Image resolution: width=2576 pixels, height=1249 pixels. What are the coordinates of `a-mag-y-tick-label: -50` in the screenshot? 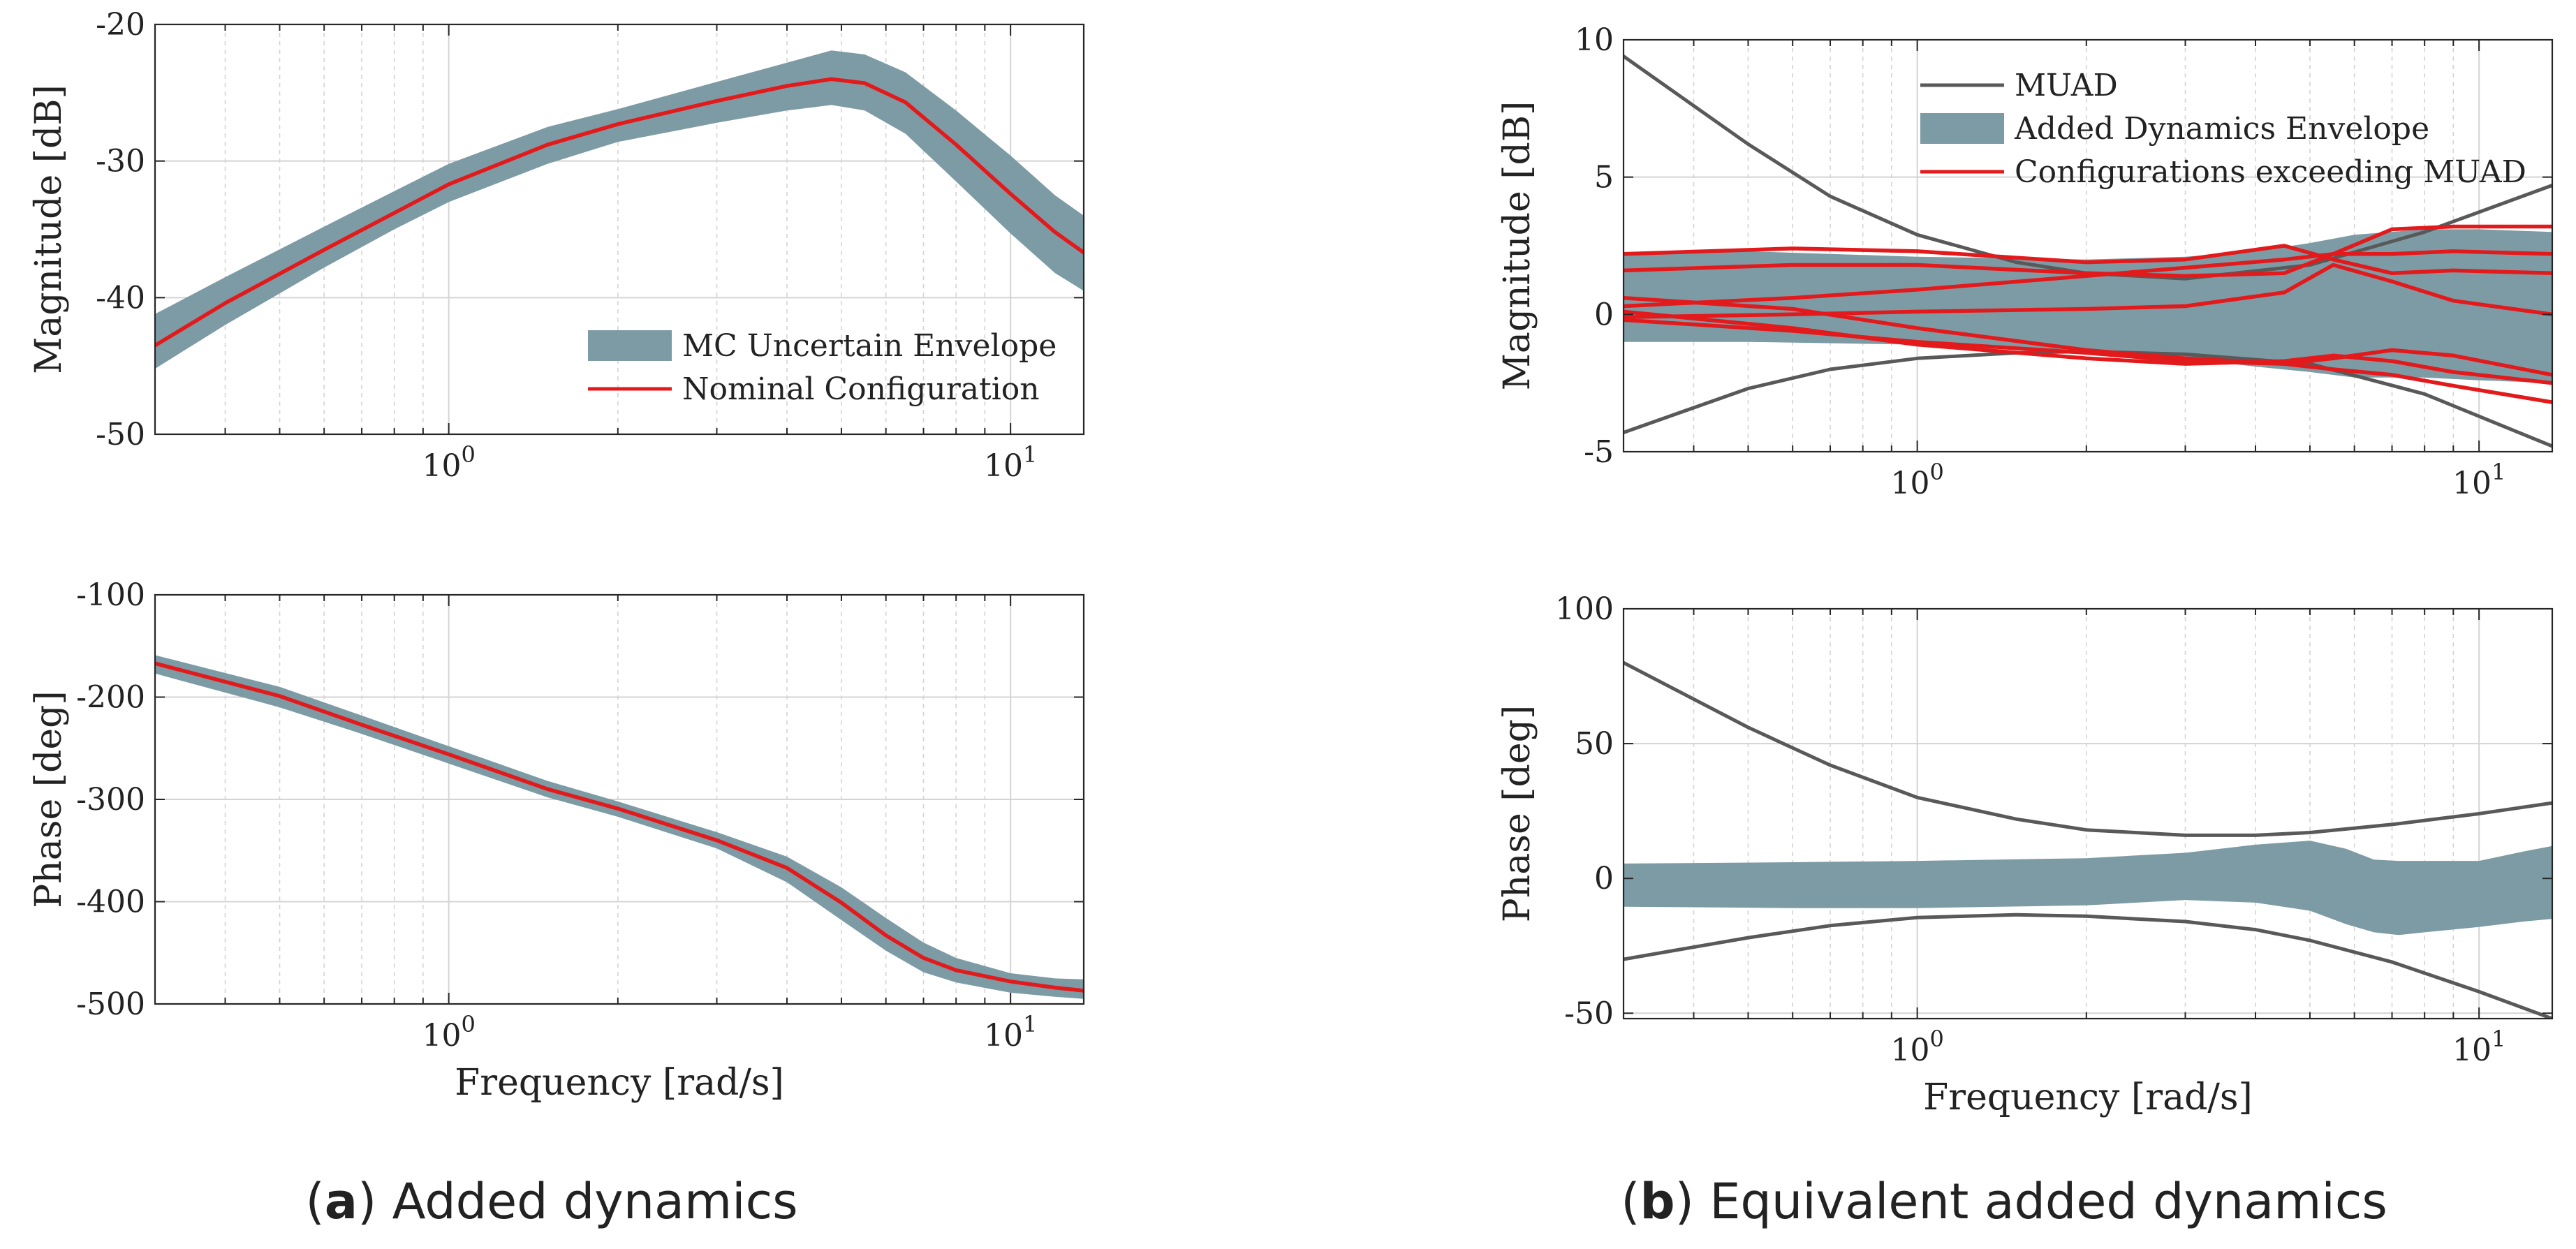 It's located at (120, 434).